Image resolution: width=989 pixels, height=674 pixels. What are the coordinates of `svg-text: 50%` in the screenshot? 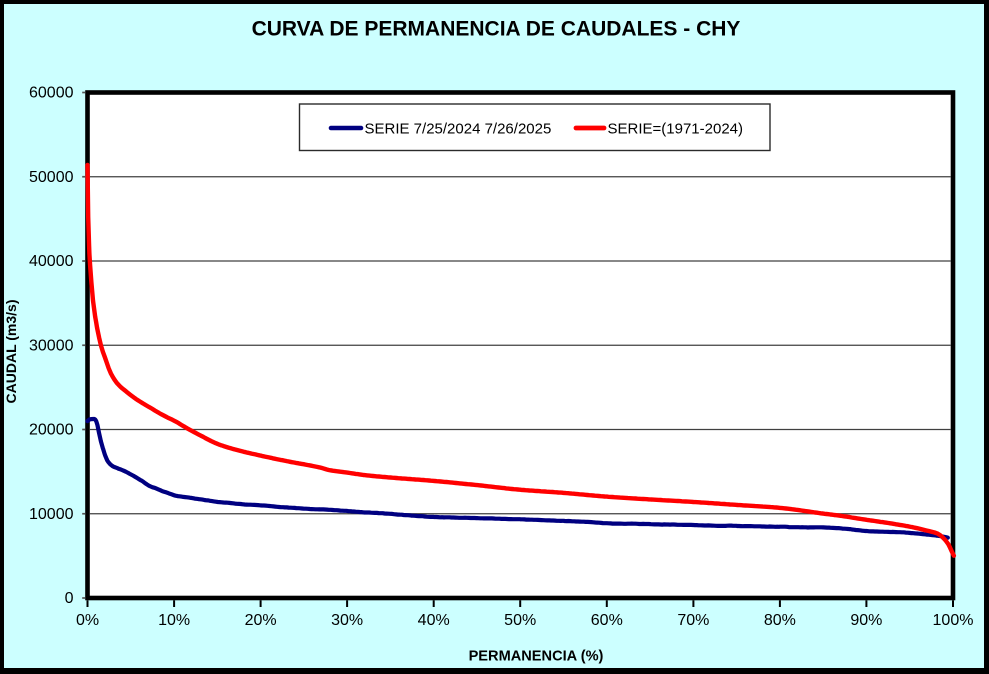 It's located at (520, 620).